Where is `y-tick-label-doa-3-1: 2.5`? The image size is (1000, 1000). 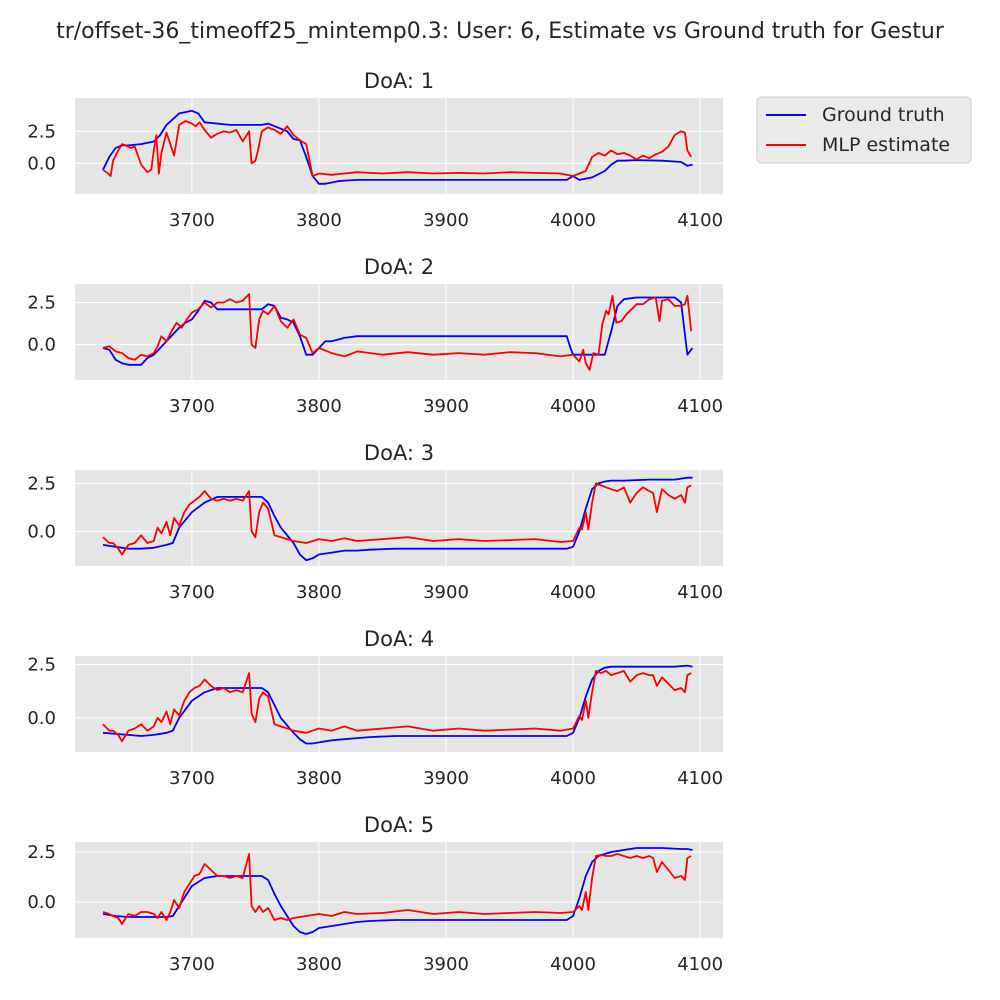
y-tick-label-doa-3-1: 2.5 is located at coordinates (41, 483).